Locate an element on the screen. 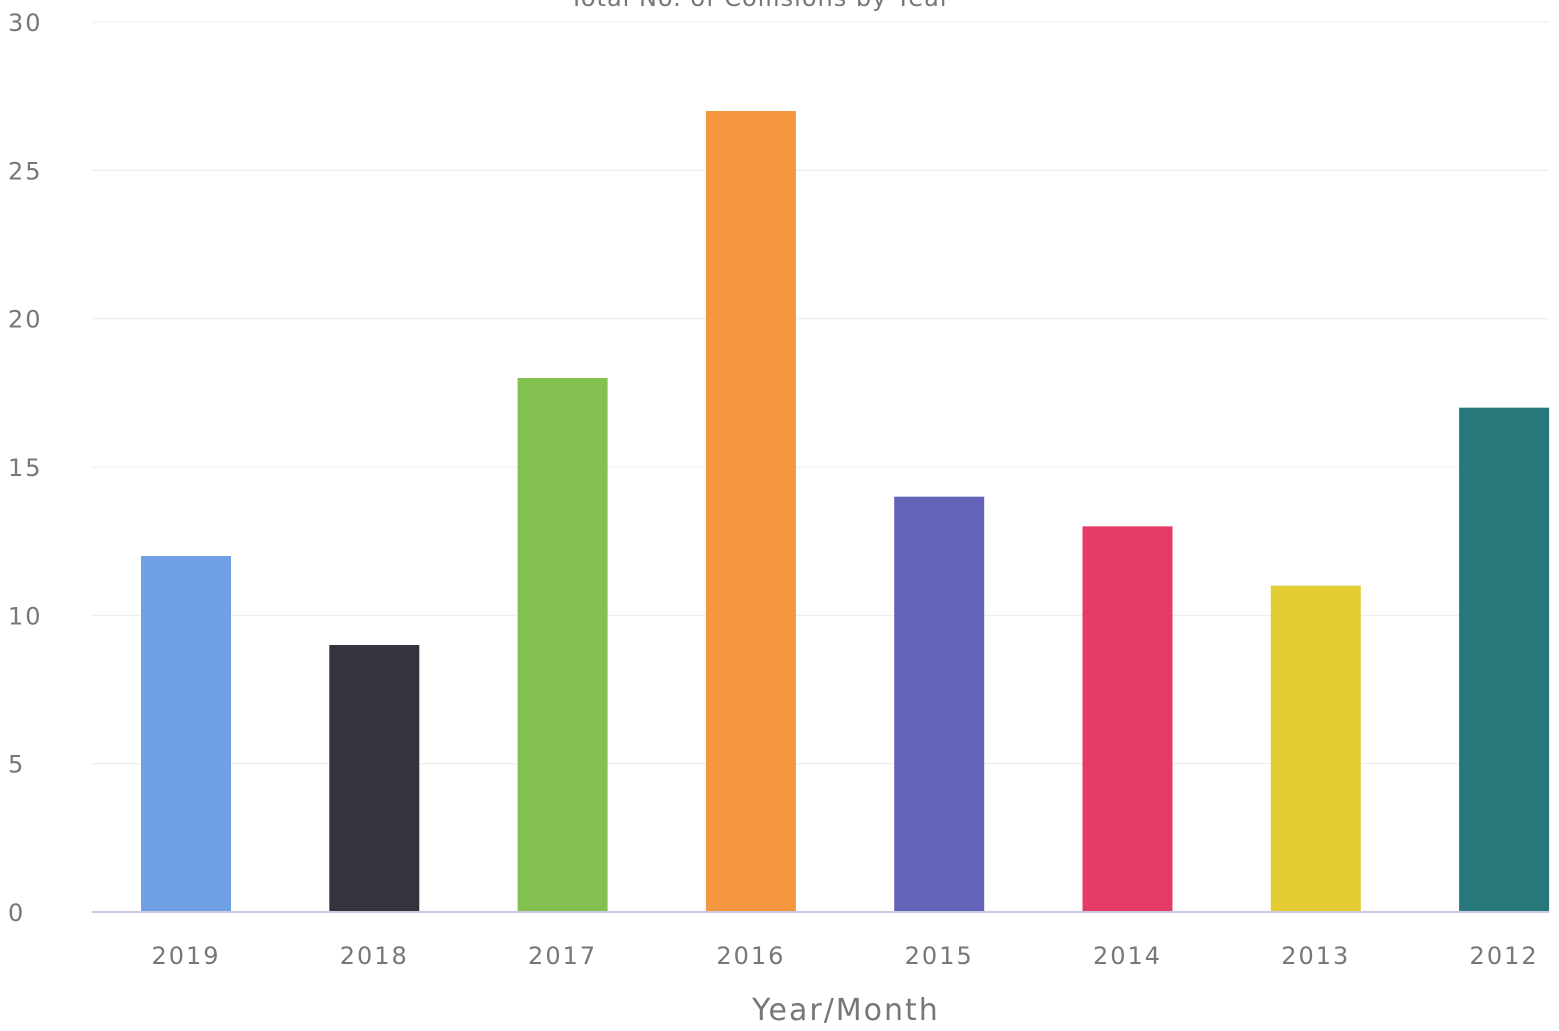  y-axis-ticks: 0 5 10 15 20 25 30 is located at coordinates (25, 468).